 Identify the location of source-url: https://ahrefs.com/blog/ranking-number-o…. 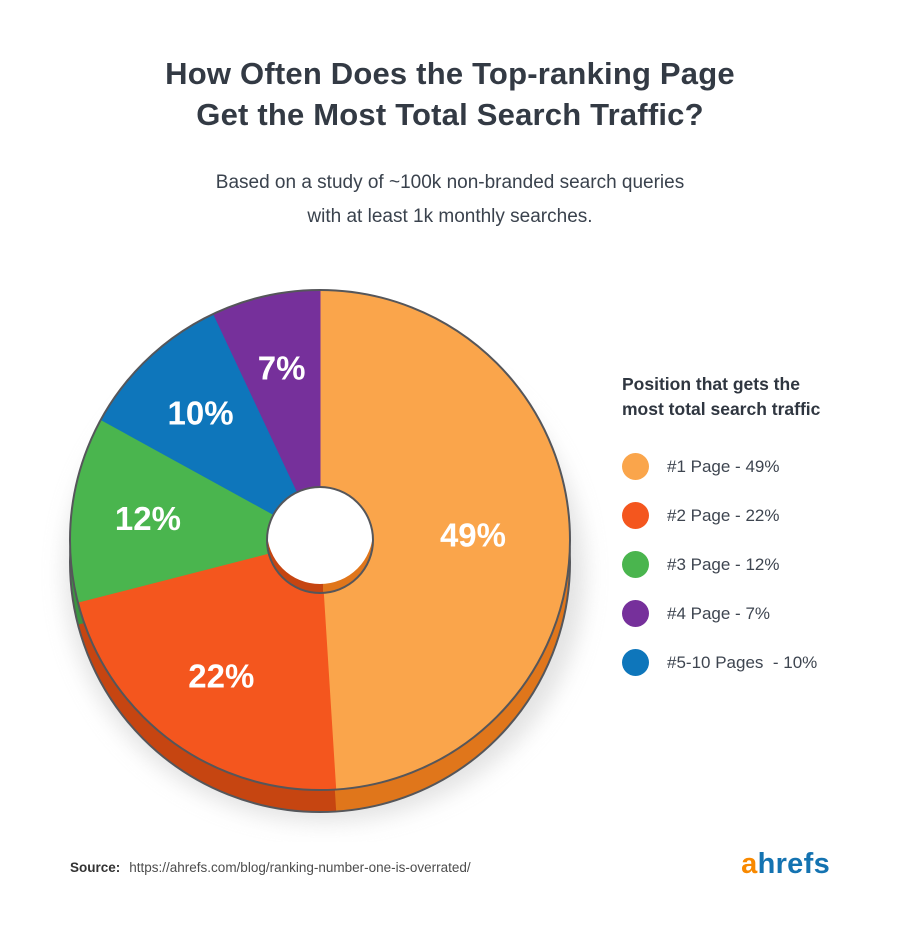
(300, 867).